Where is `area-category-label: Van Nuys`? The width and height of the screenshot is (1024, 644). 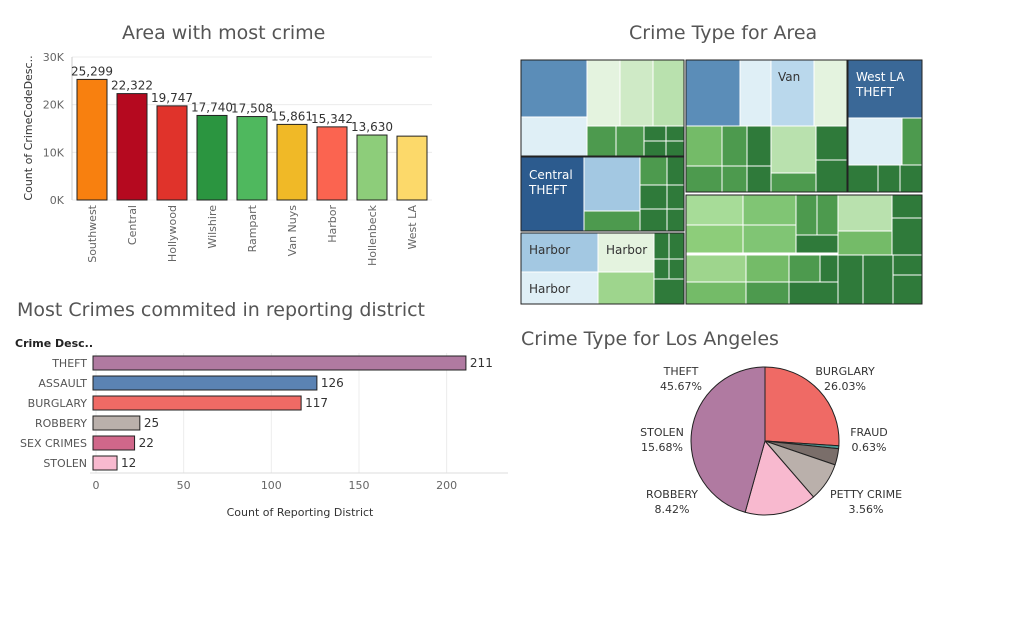 area-category-label: Van Nuys is located at coordinates (292, 231).